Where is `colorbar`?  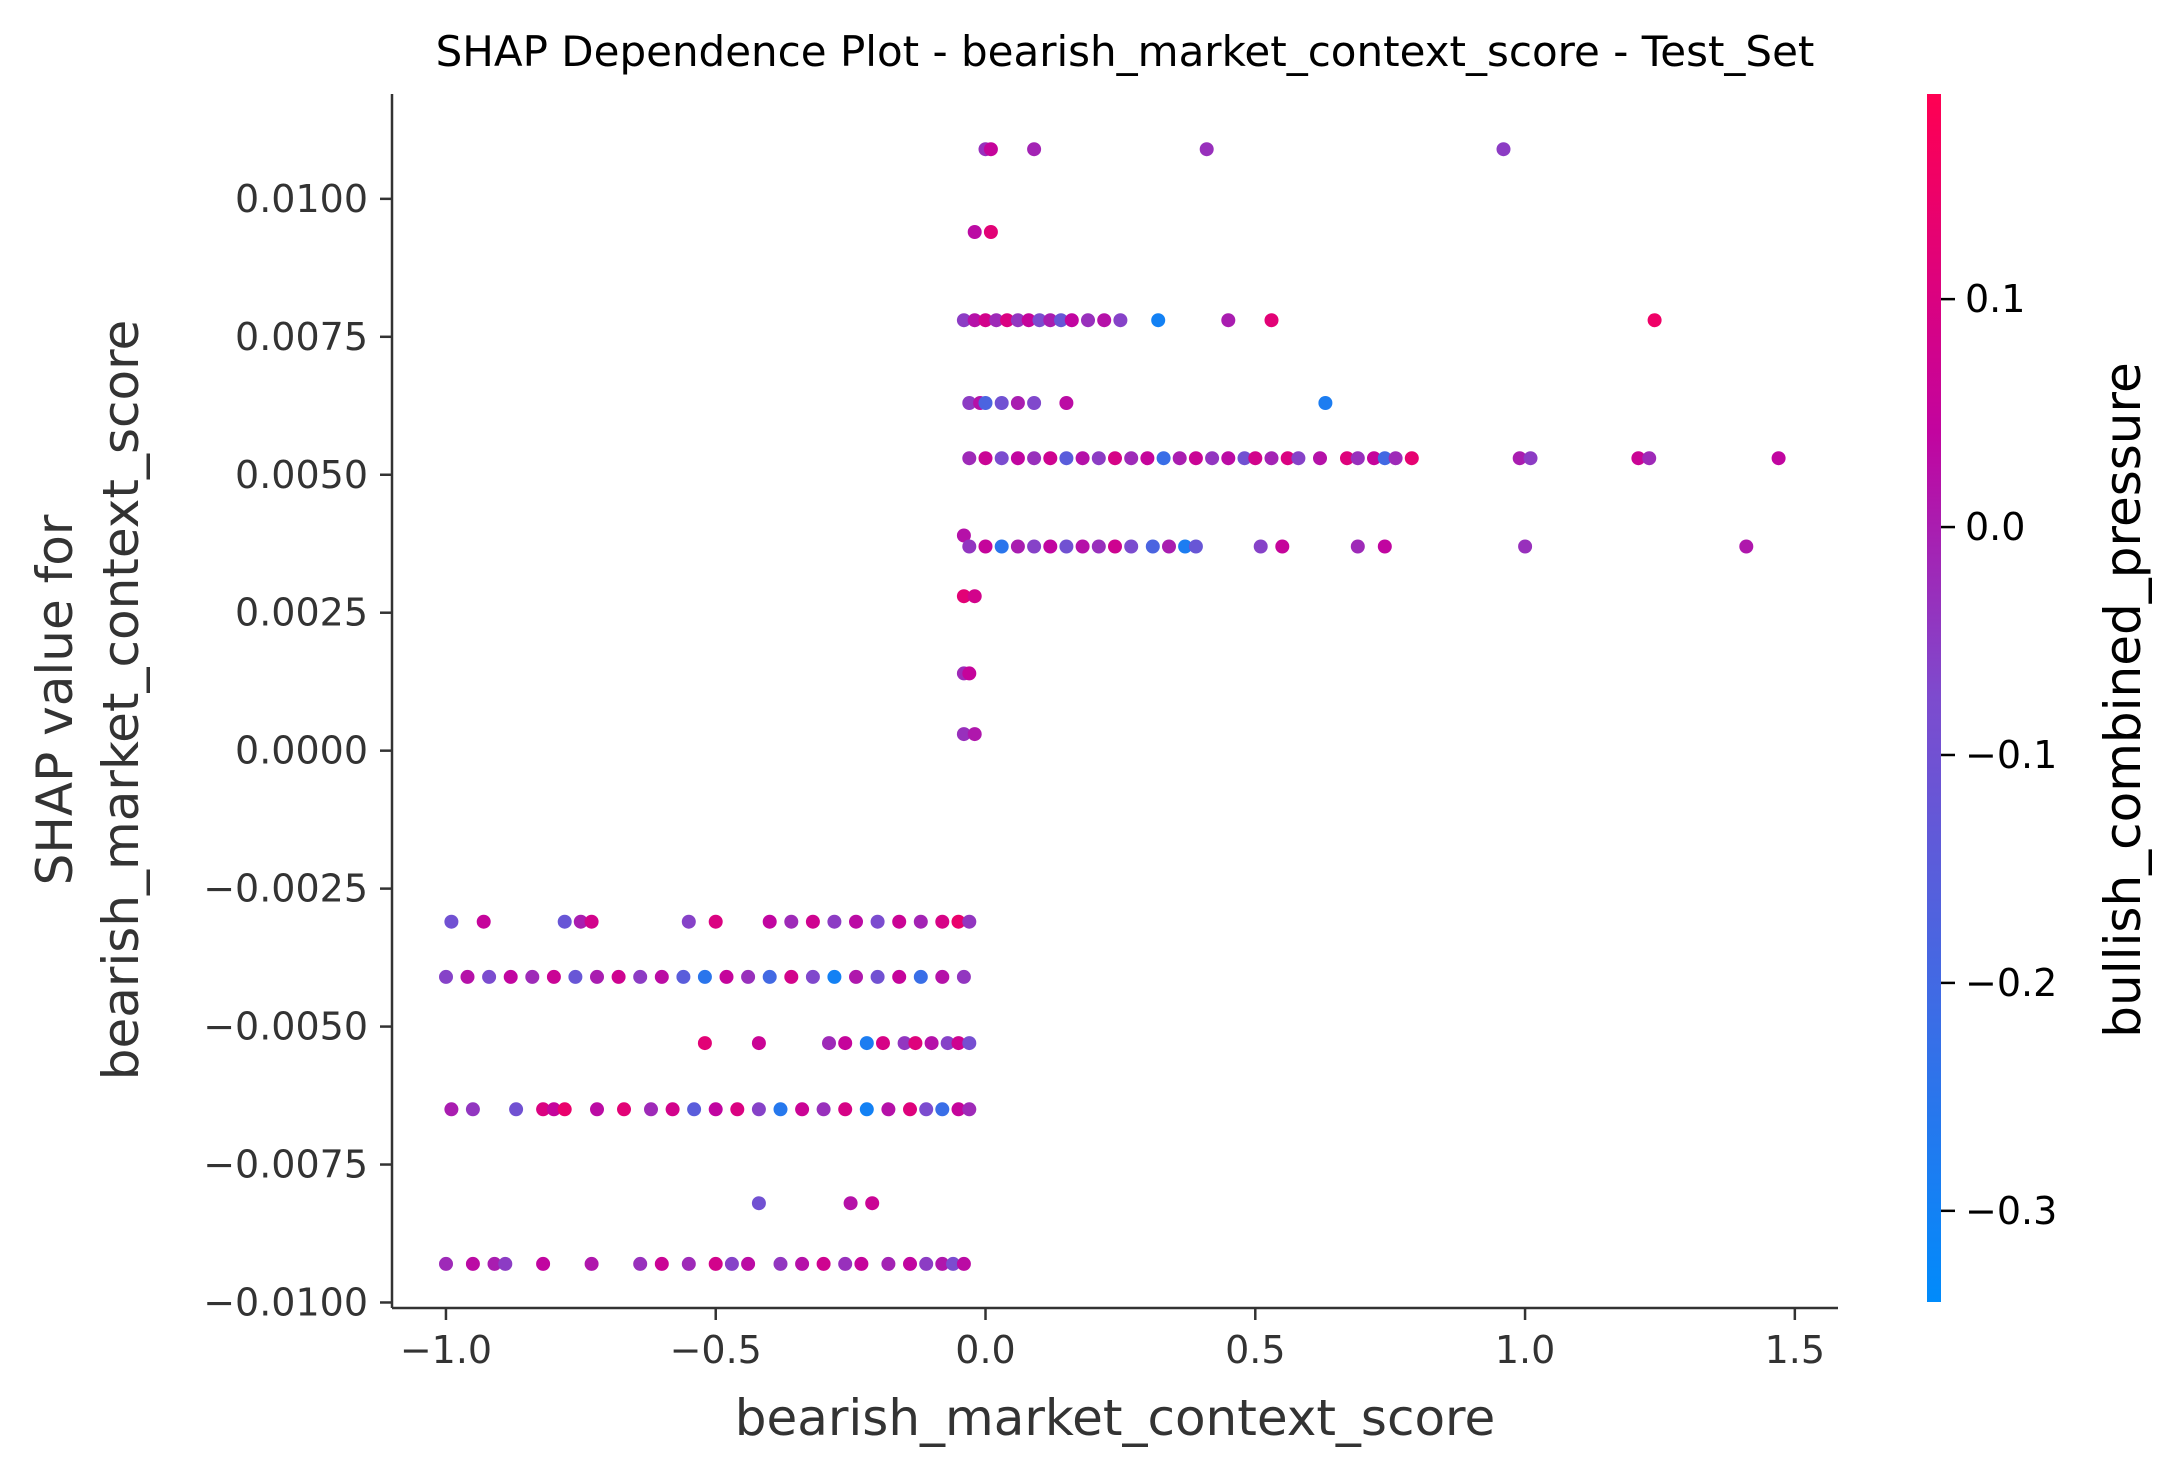
colorbar is located at coordinates (1934, 698).